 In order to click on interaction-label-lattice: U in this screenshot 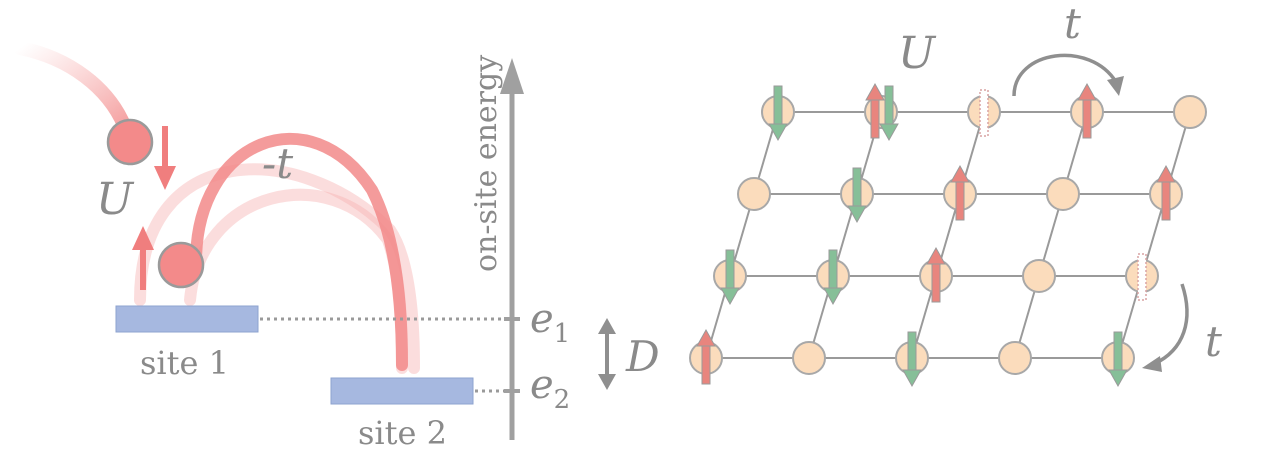, I will do `click(917, 53)`.